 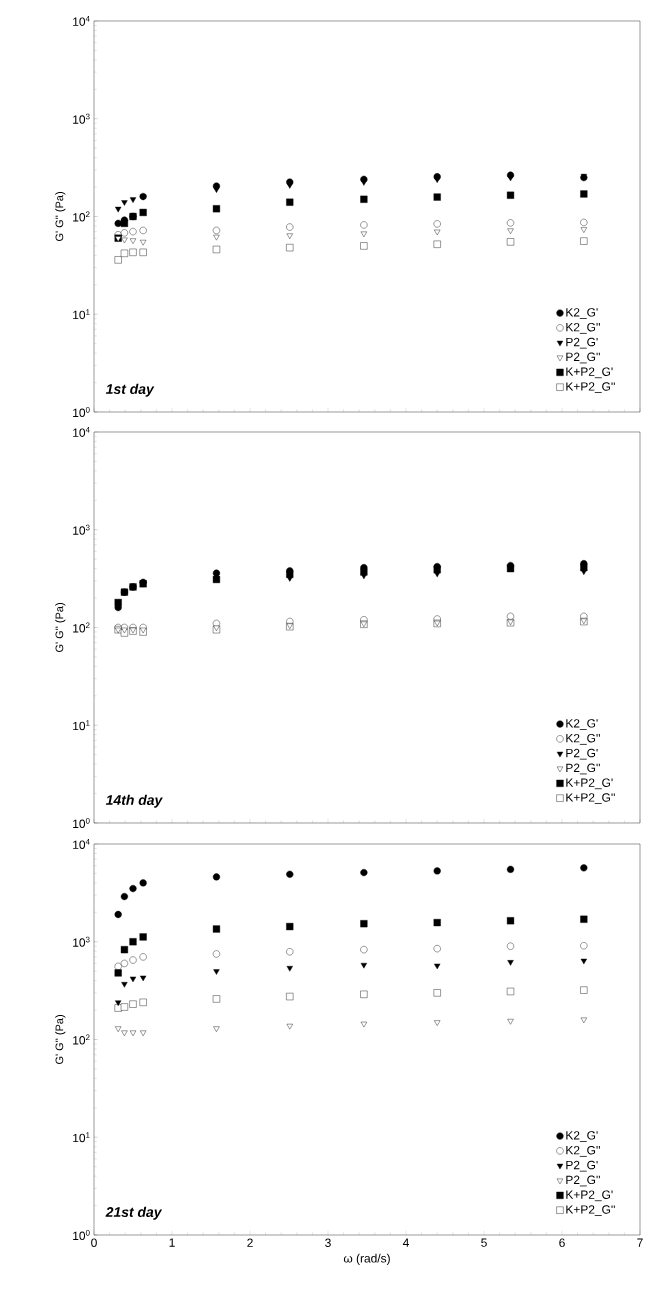 What do you see at coordinates (134, 801) in the screenshot?
I see `text: 14th day` at bounding box center [134, 801].